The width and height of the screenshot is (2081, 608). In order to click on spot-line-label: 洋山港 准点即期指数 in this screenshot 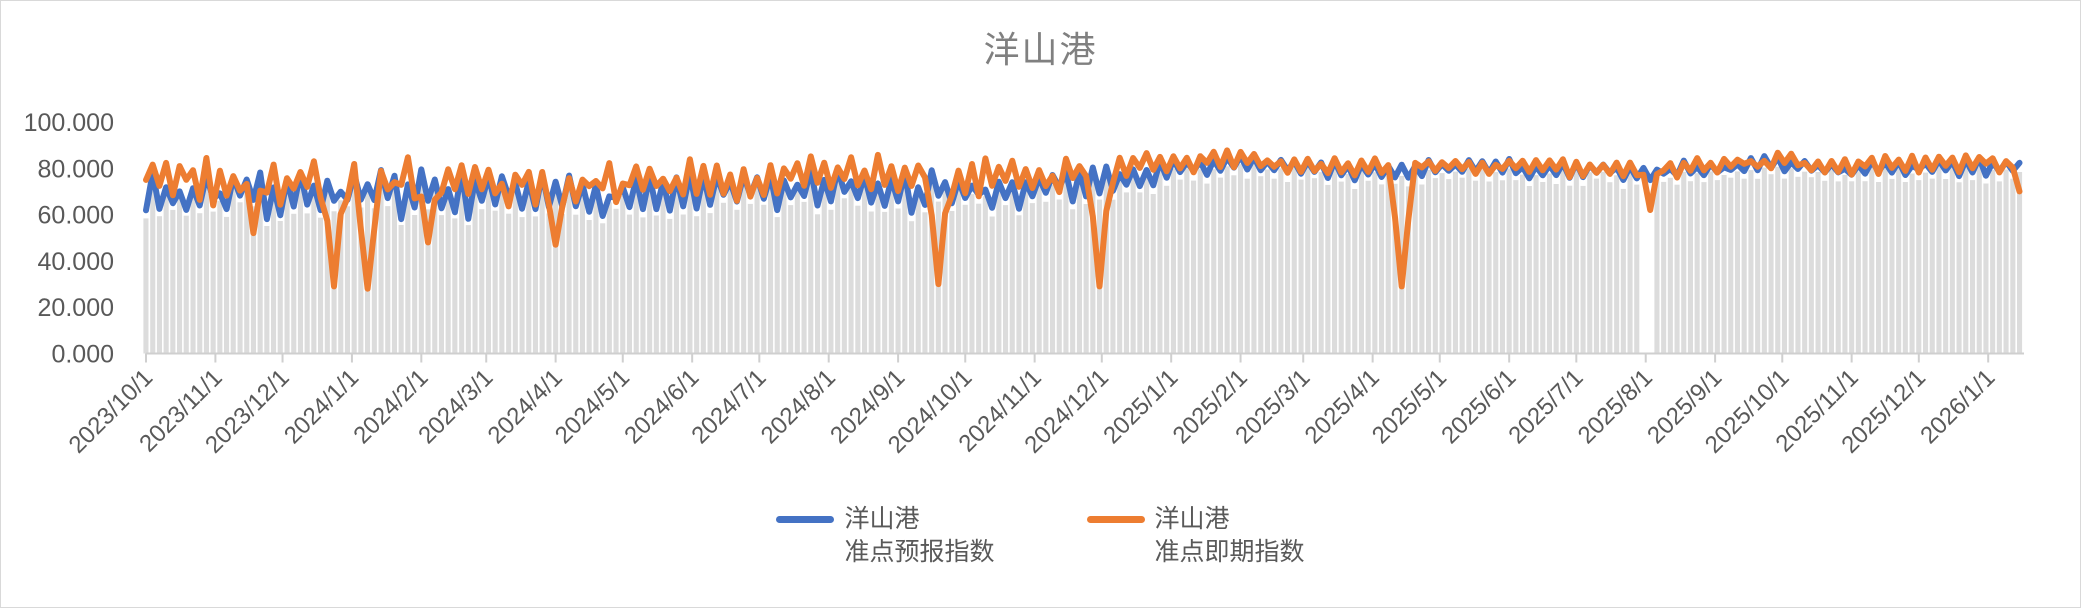, I will do `click(1230, 536)`.